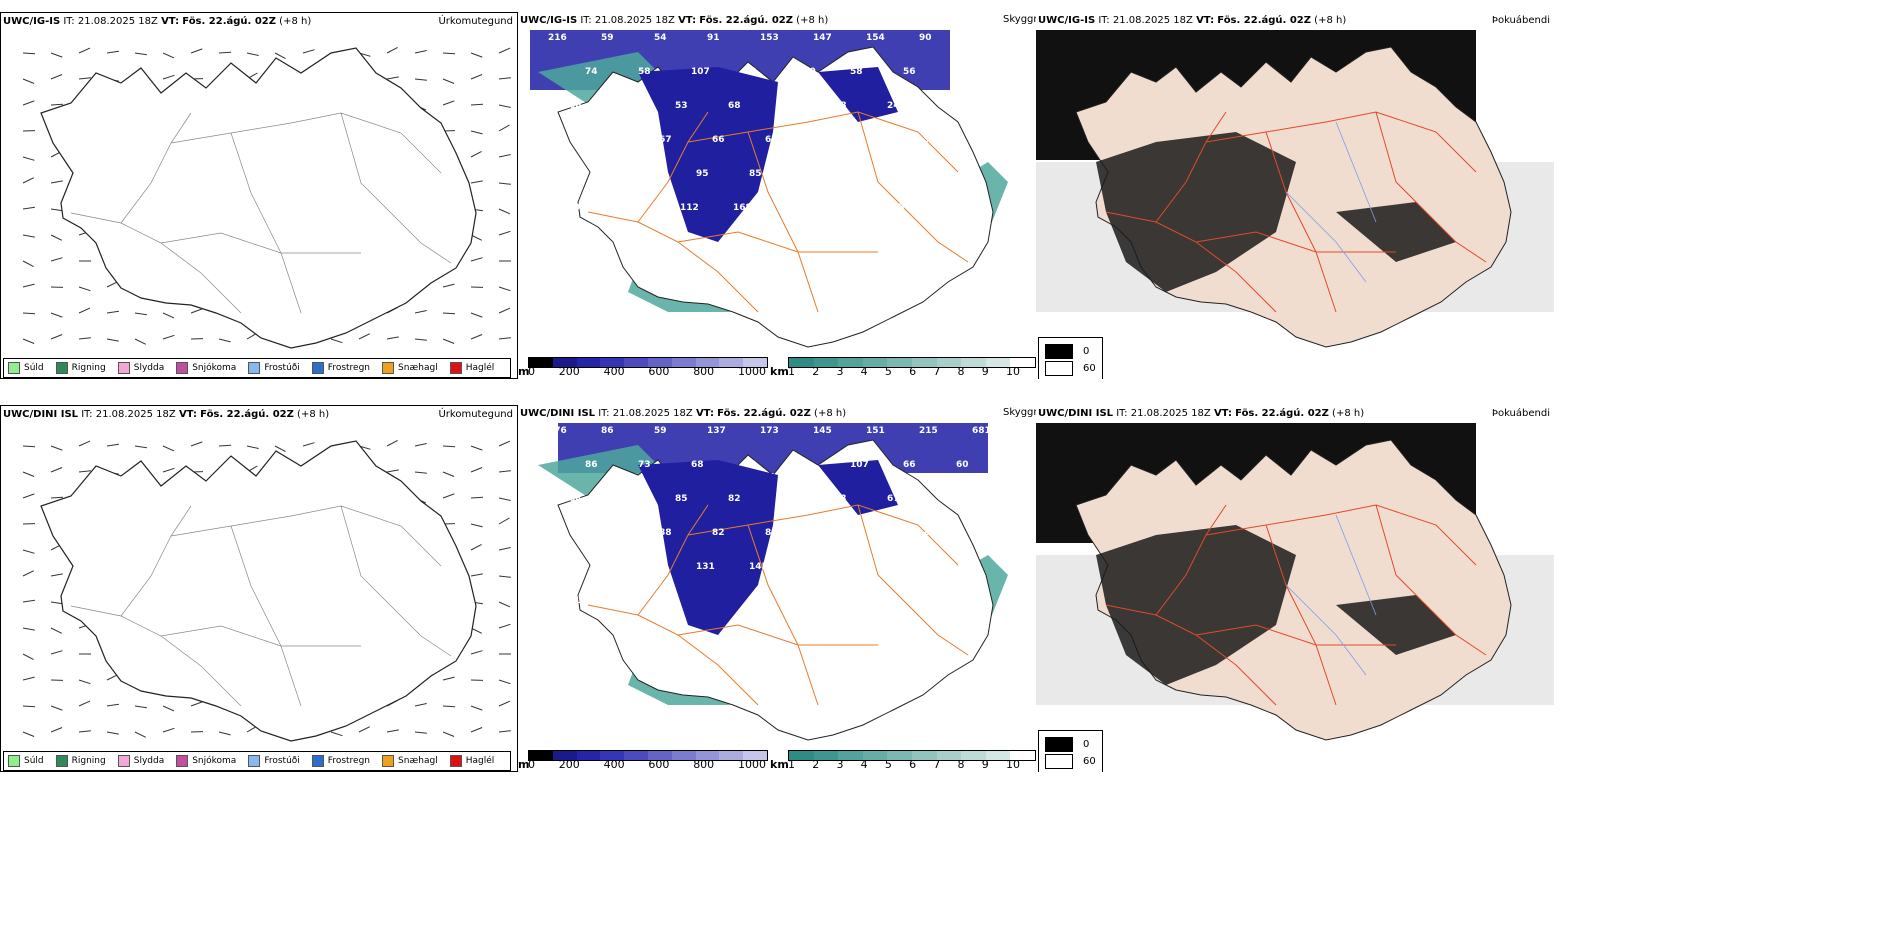 The height and width of the screenshot is (950, 1900). I want to click on cloud-base-label: 60, so click(596, 174).